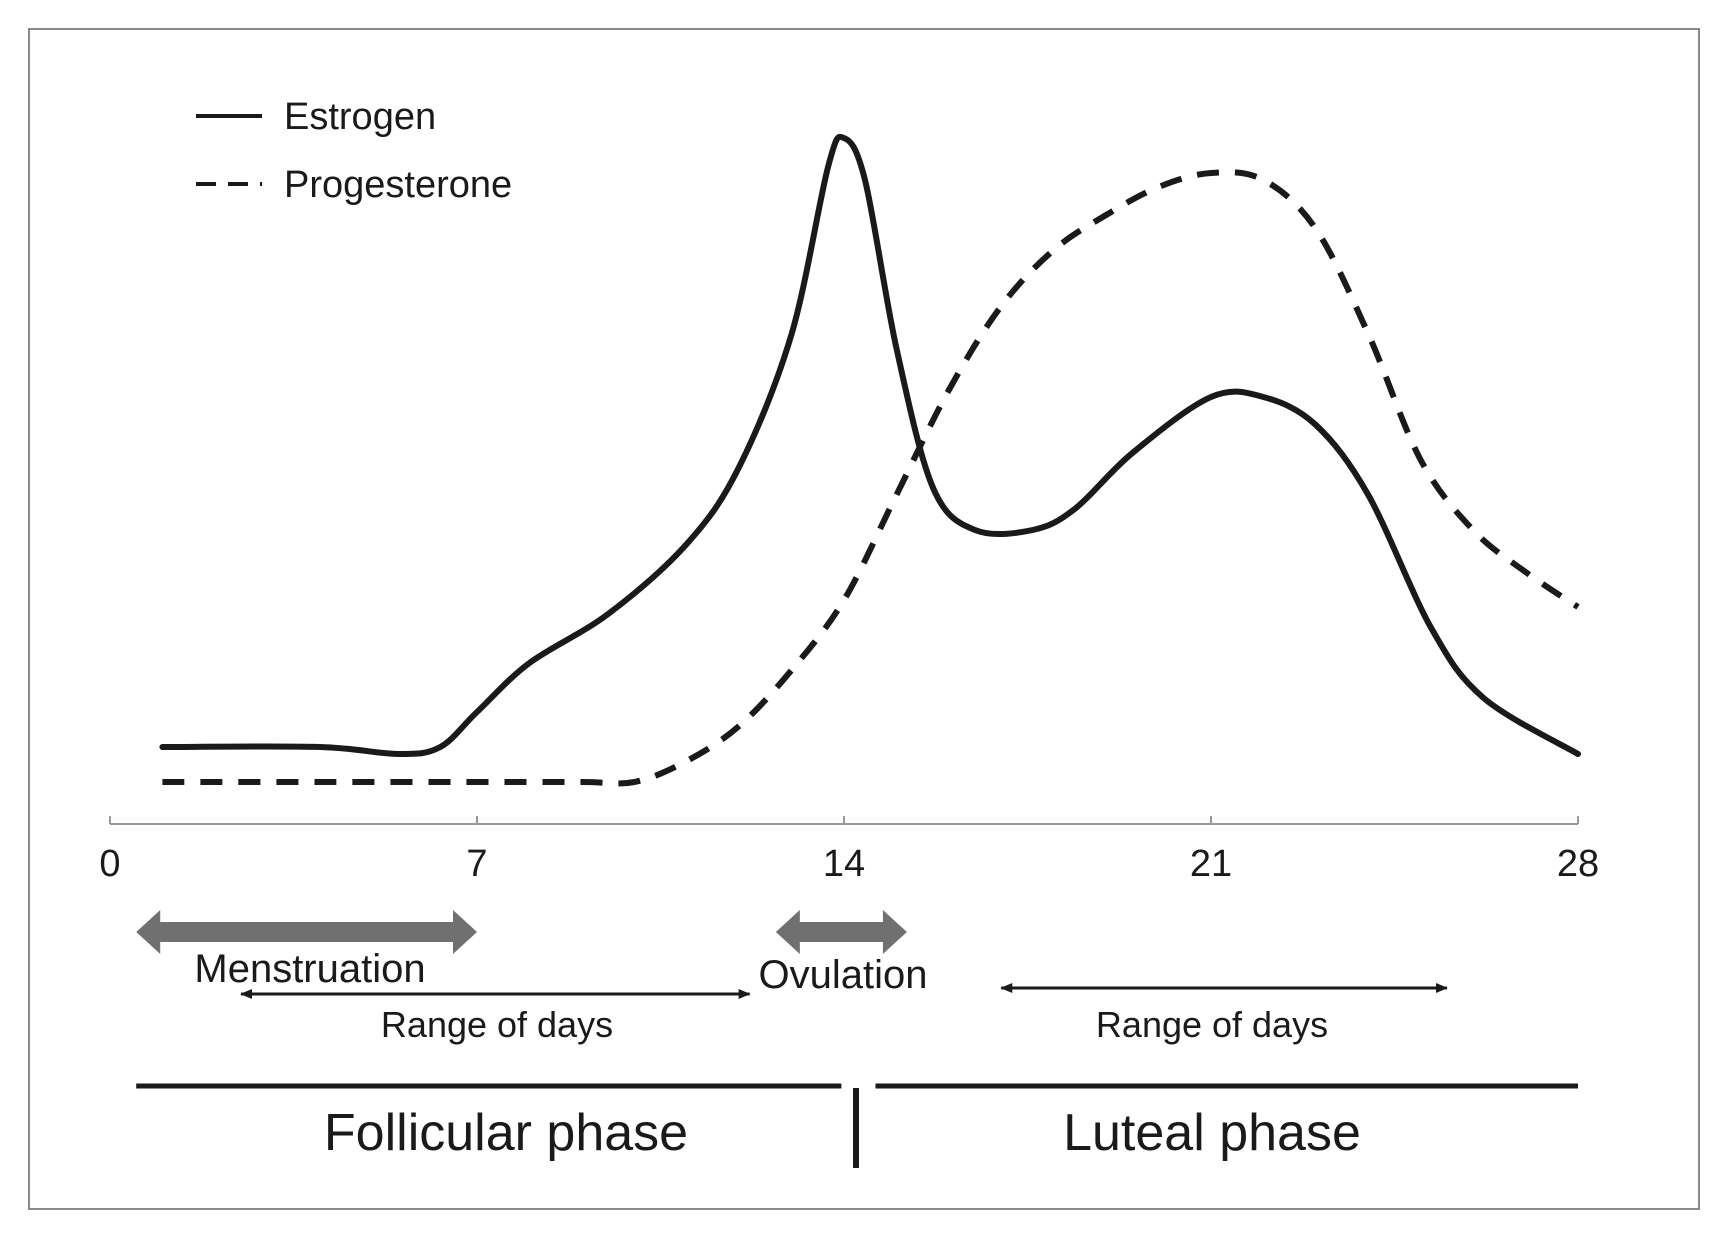 Image resolution: width=1720 pixels, height=1238 pixels. What do you see at coordinates (506, 1133) in the screenshot?
I see `follicular-phase-label: Follicular phase` at bounding box center [506, 1133].